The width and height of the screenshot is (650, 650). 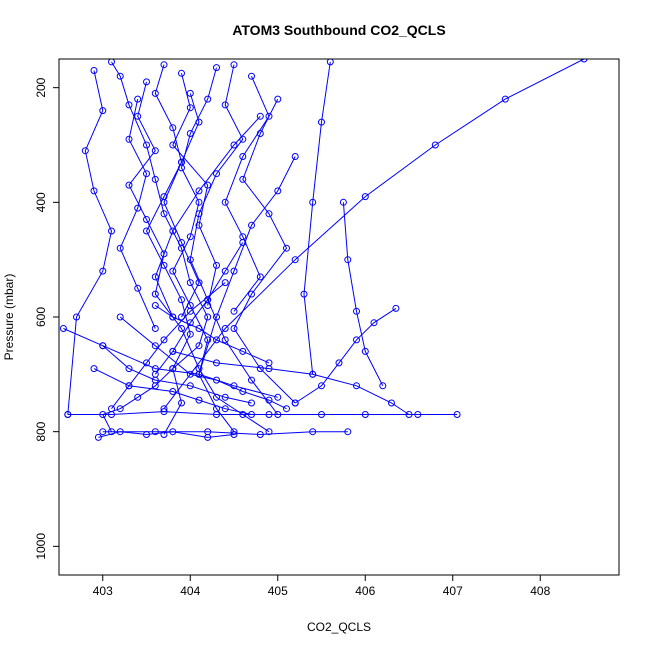 I want to click on y-tick-label: 400, so click(x=41, y=202).